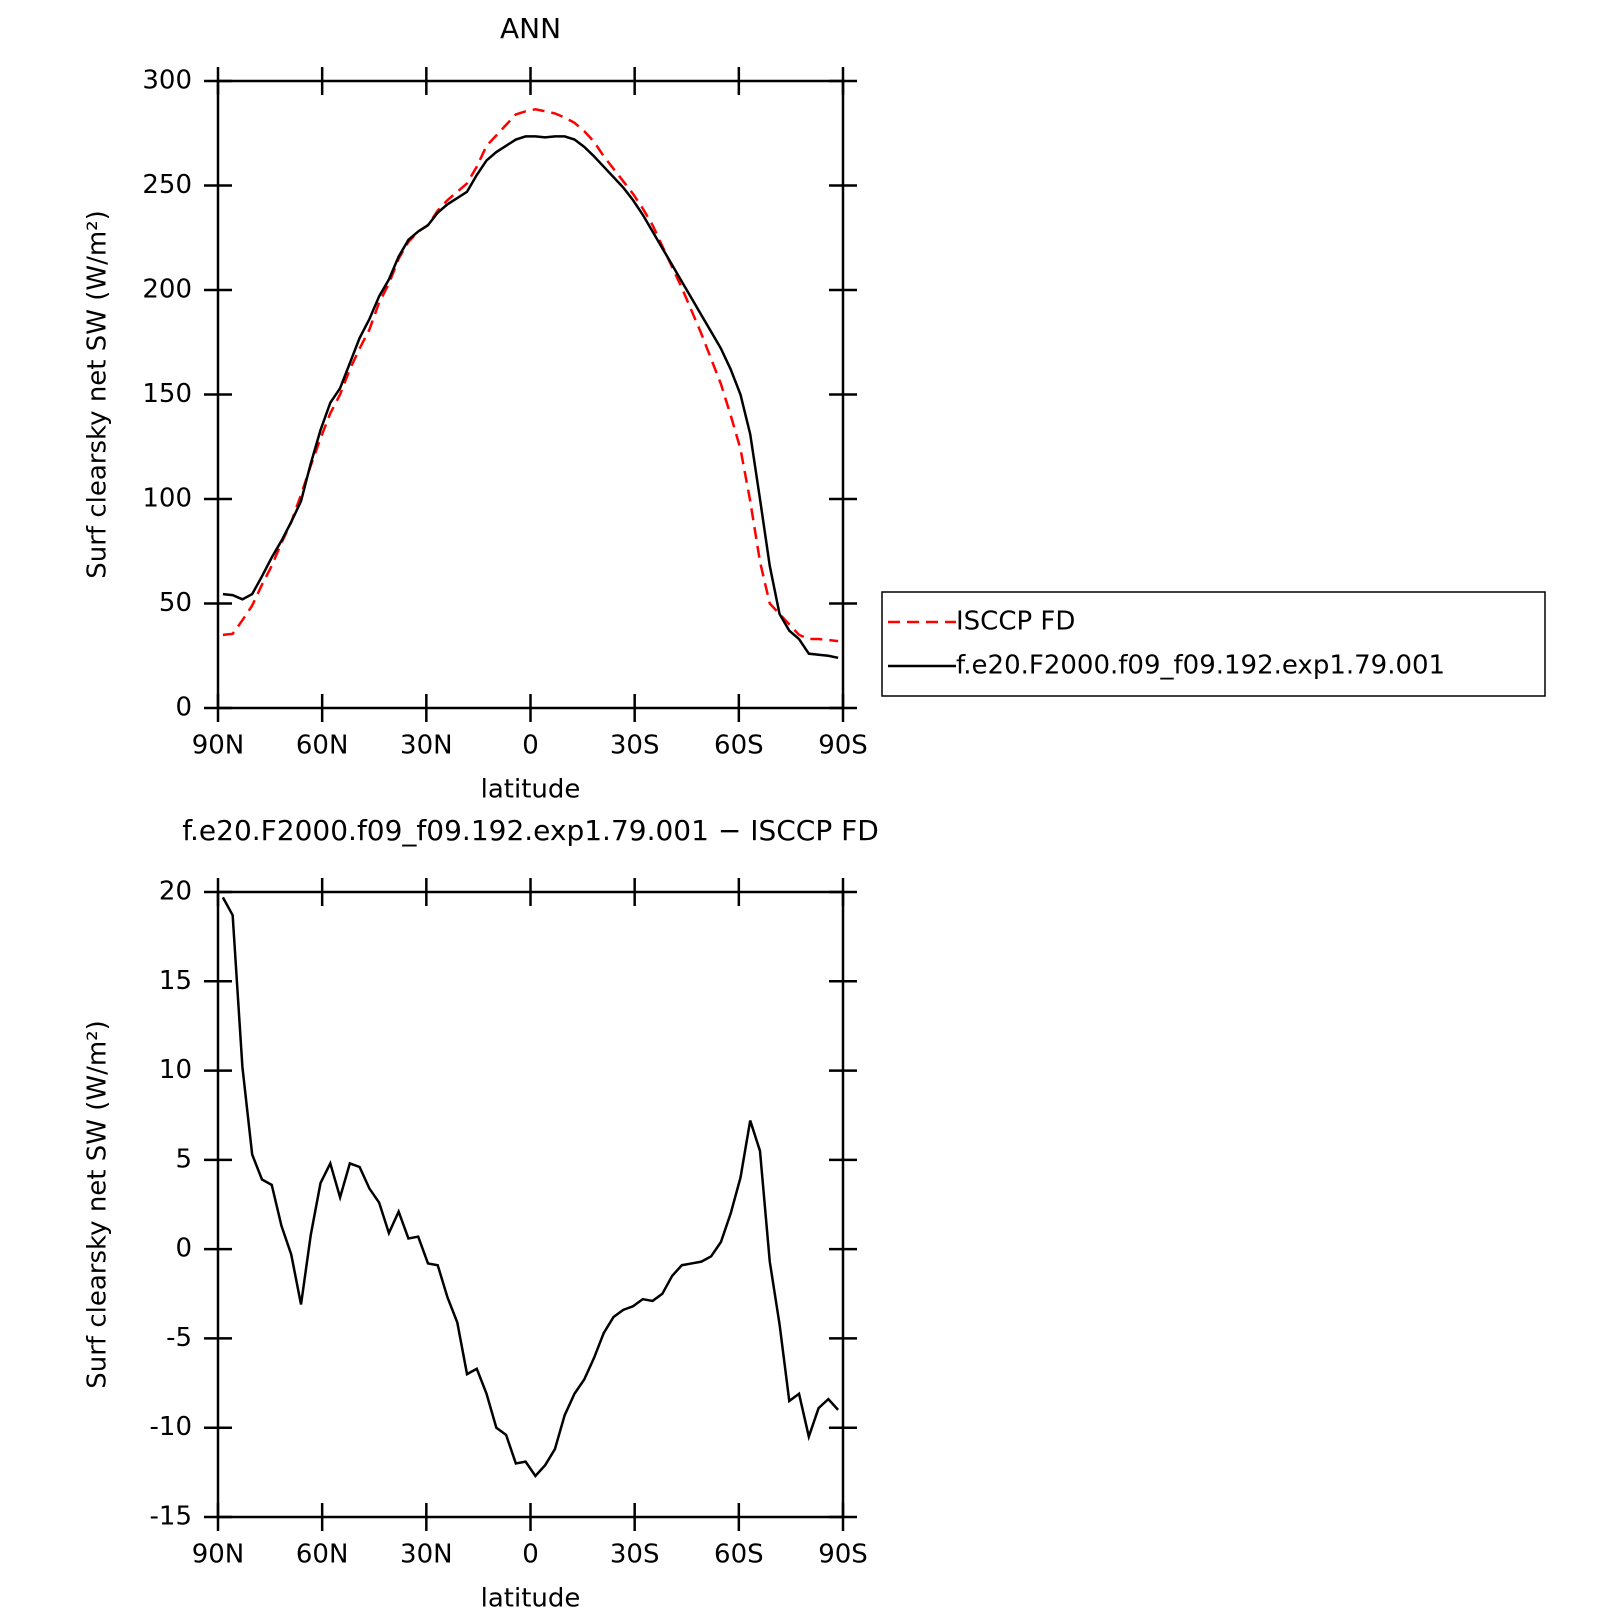  Describe the element at coordinates (167, 499) in the screenshot. I see `y-tick-label: 100` at that location.